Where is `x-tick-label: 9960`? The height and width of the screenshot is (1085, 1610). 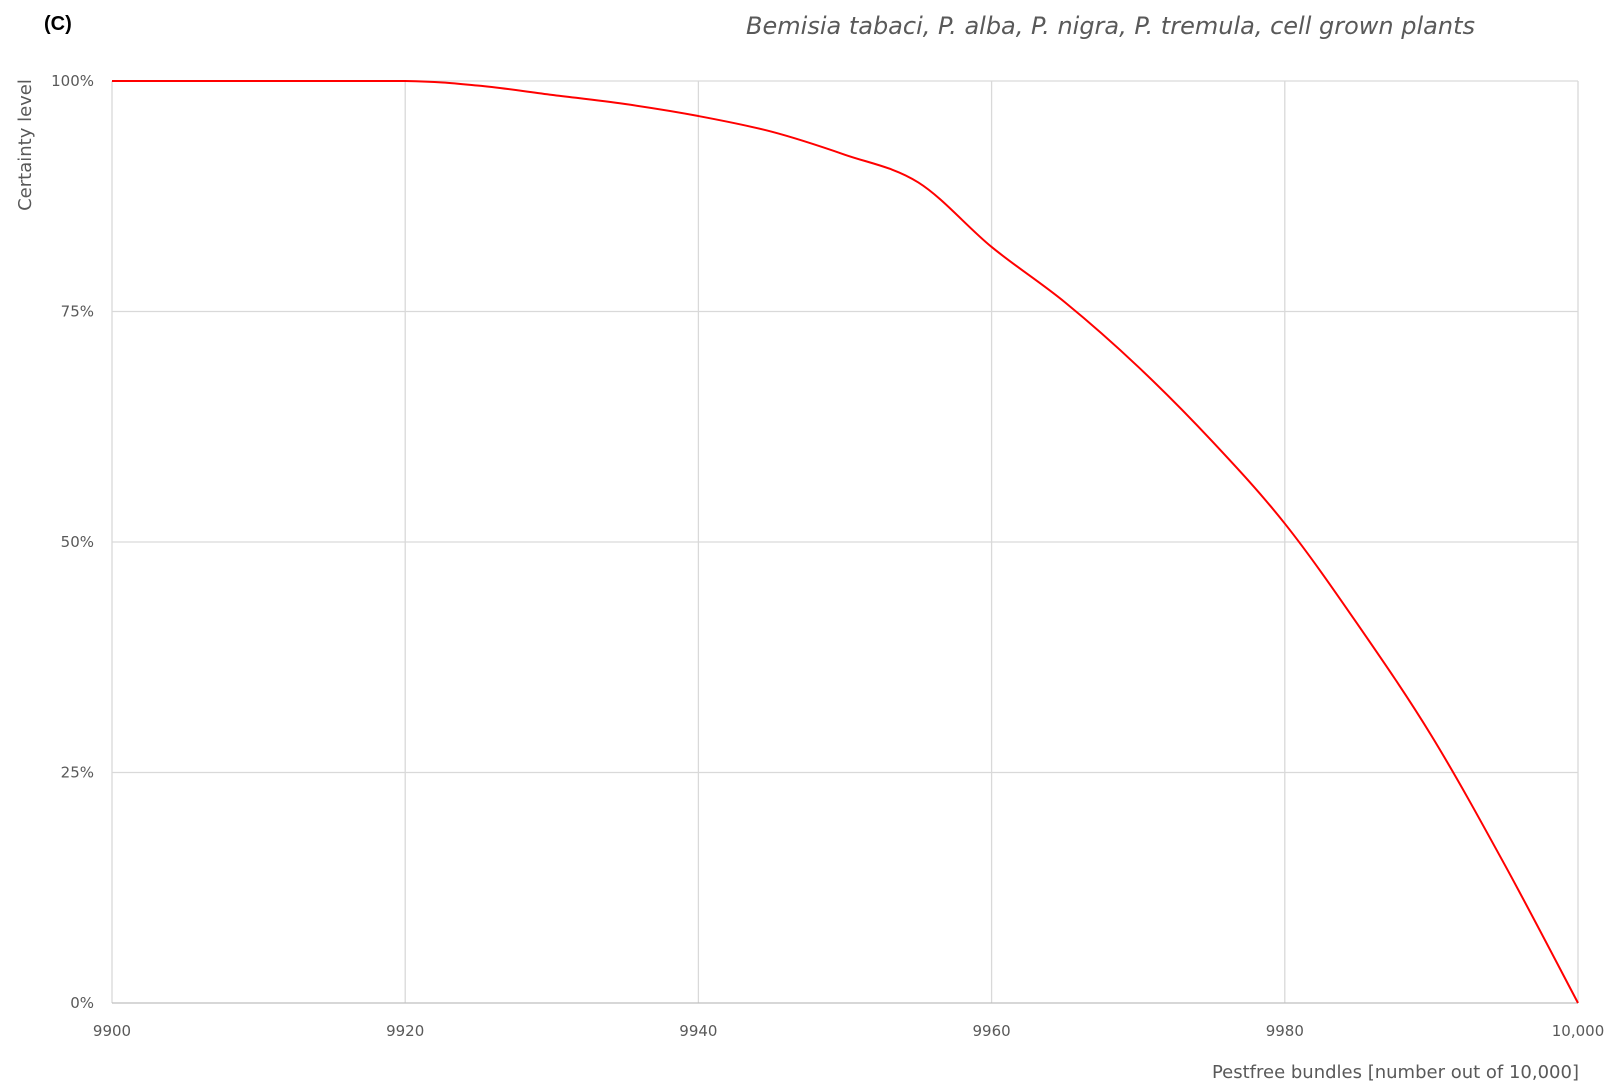
x-tick-label: 9960 is located at coordinates (992, 1031).